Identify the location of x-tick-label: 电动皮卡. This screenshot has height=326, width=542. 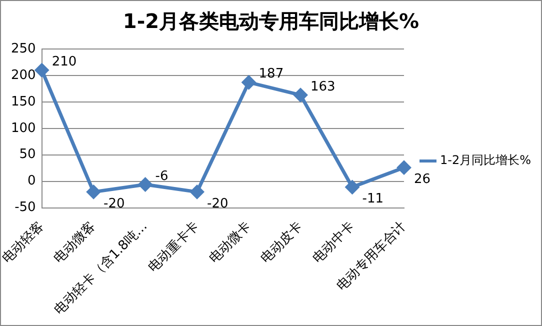
(282, 242).